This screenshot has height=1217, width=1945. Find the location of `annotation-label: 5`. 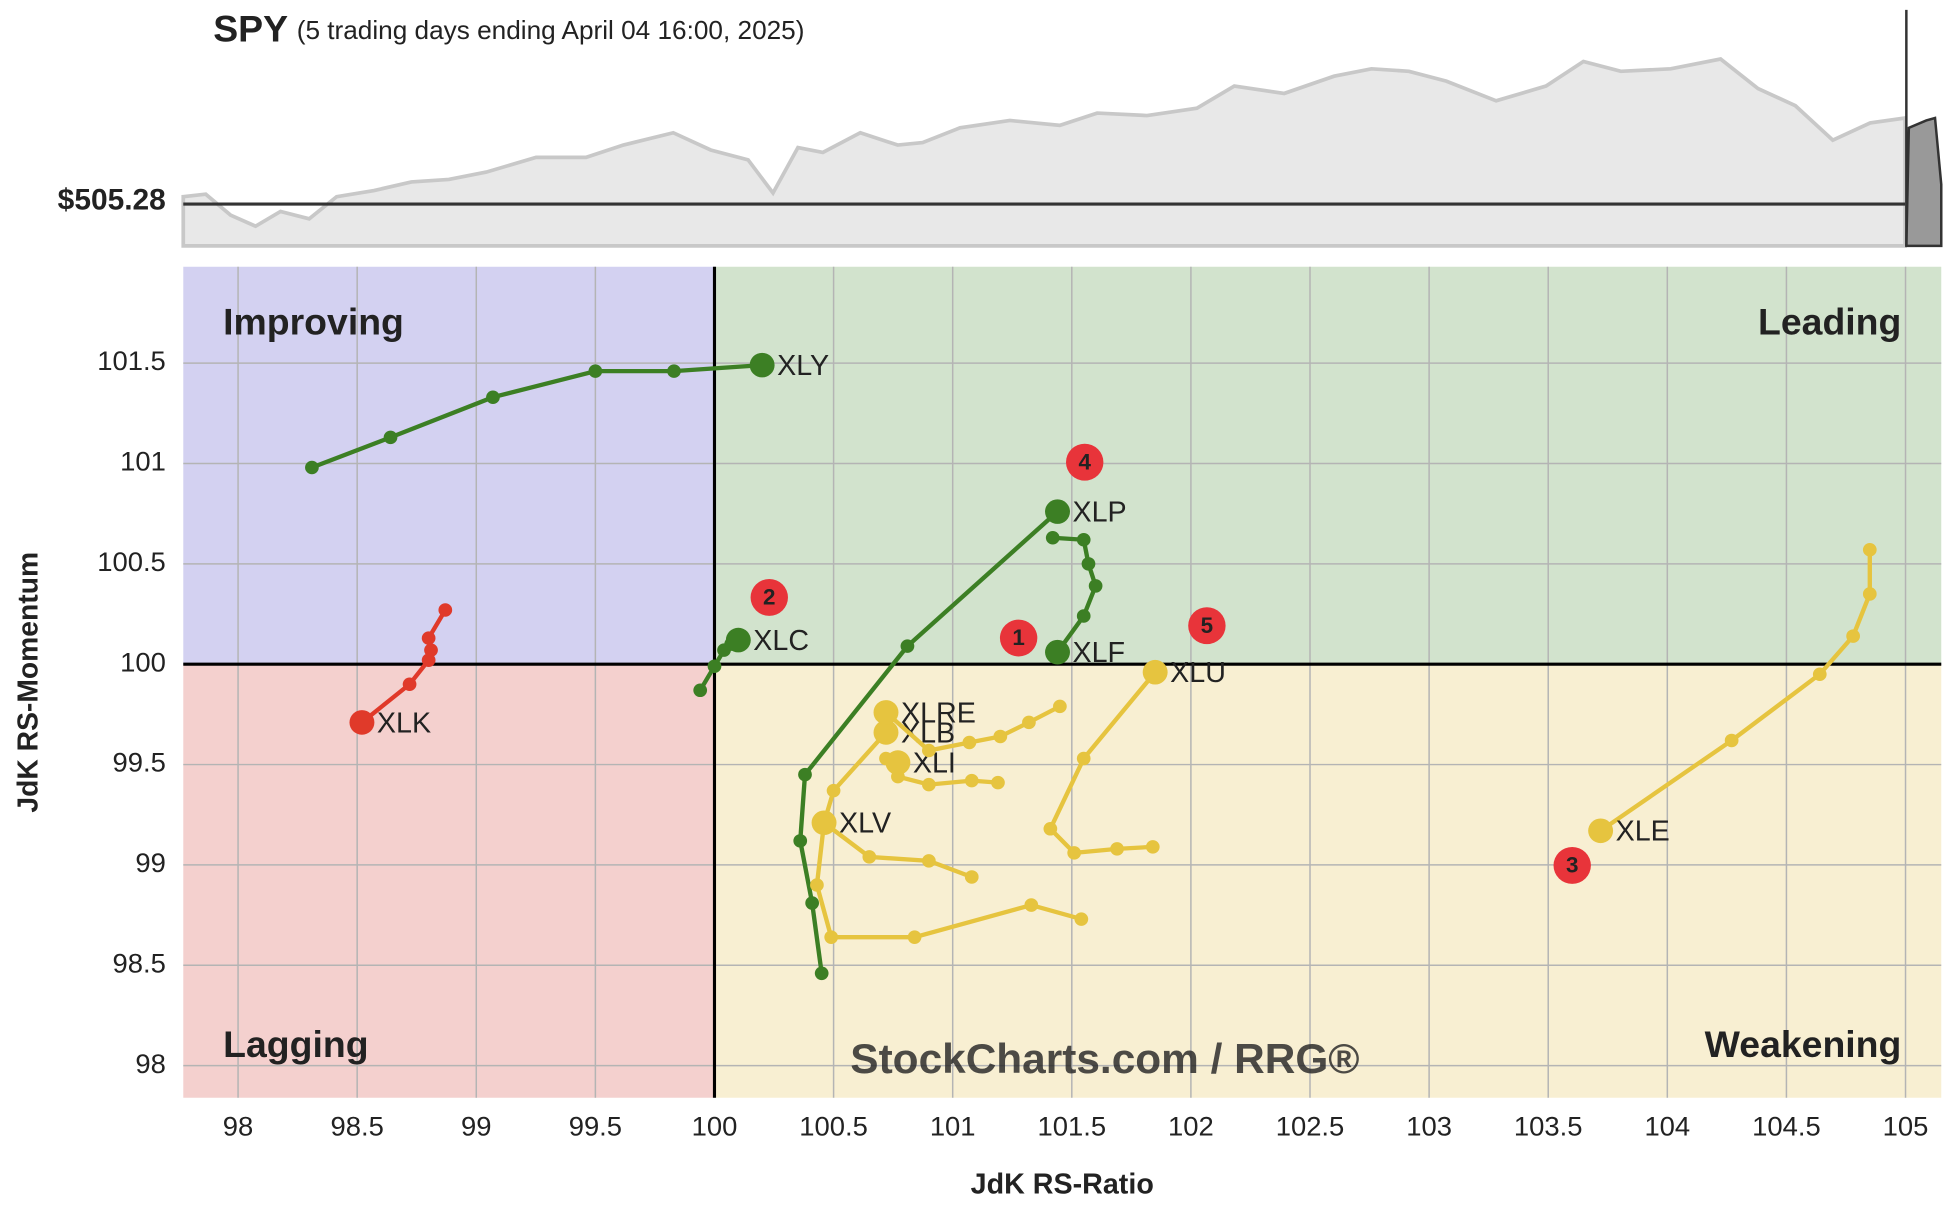

annotation-label: 5 is located at coordinates (1207, 625).